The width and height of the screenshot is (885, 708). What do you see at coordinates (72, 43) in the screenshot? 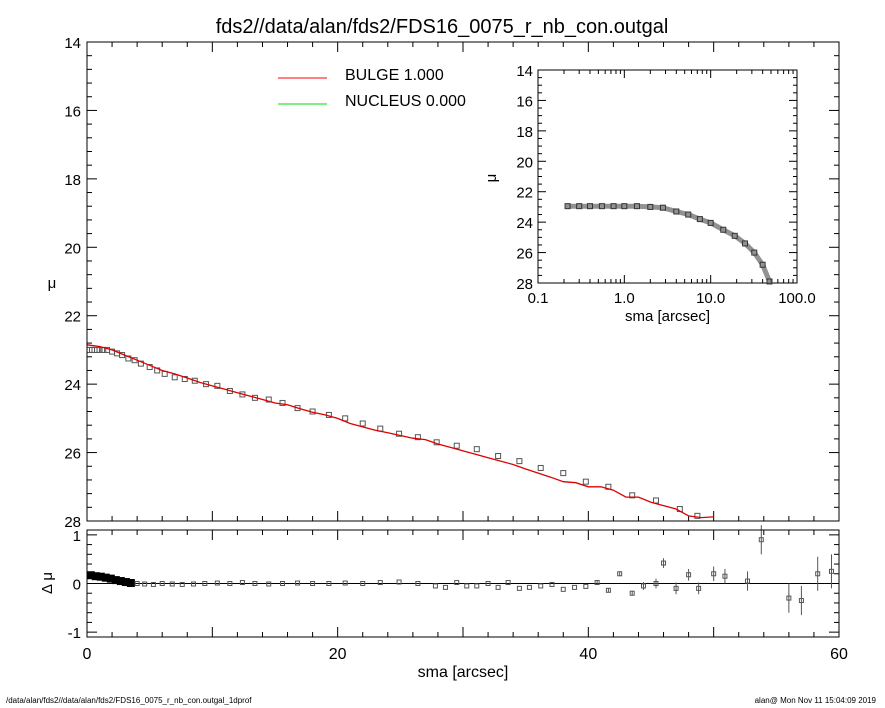
I see `main-y-tick-label: 14` at bounding box center [72, 43].